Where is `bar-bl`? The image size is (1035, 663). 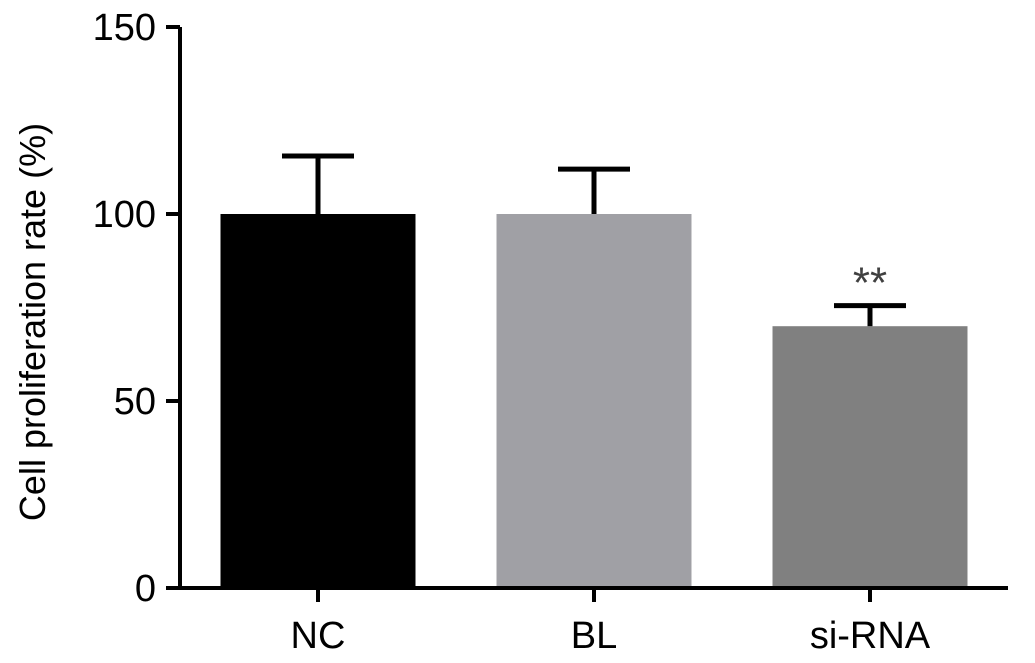
bar-bl is located at coordinates (594, 401).